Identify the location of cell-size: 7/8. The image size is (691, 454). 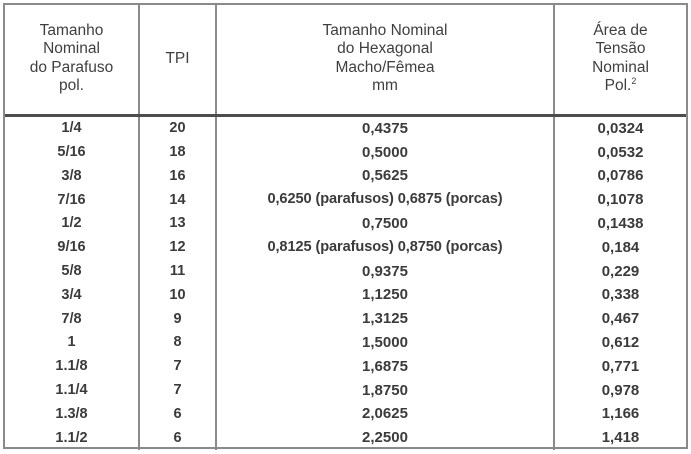
(72, 318).